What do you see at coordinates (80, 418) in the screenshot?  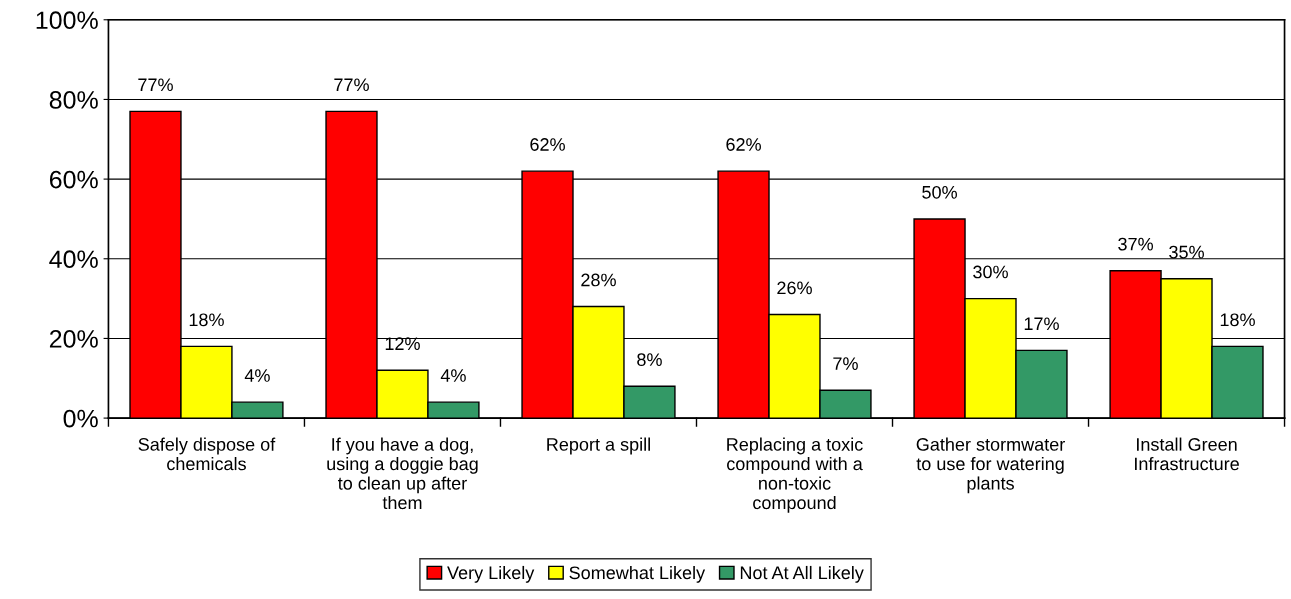 I see `y-tick-label: 0%` at bounding box center [80, 418].